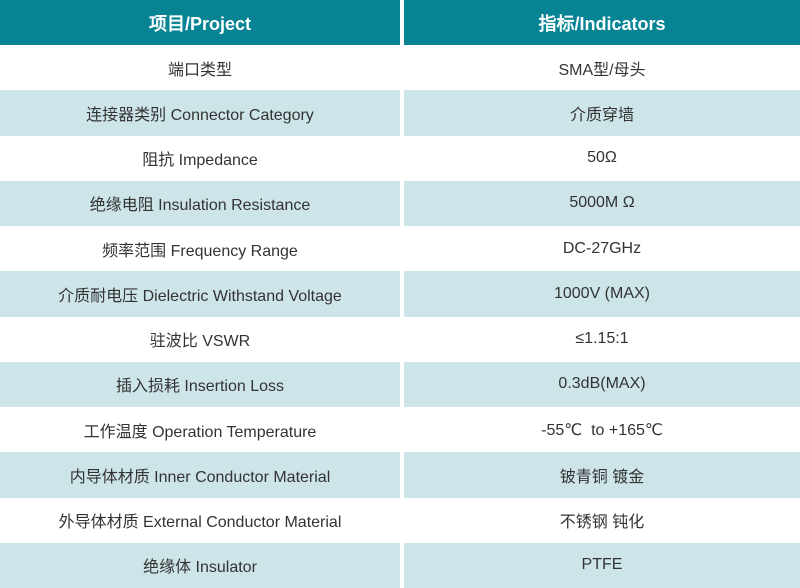  I want to click on project-cell: 内导体材质 Inner Conductor Material, so click(200, 477).